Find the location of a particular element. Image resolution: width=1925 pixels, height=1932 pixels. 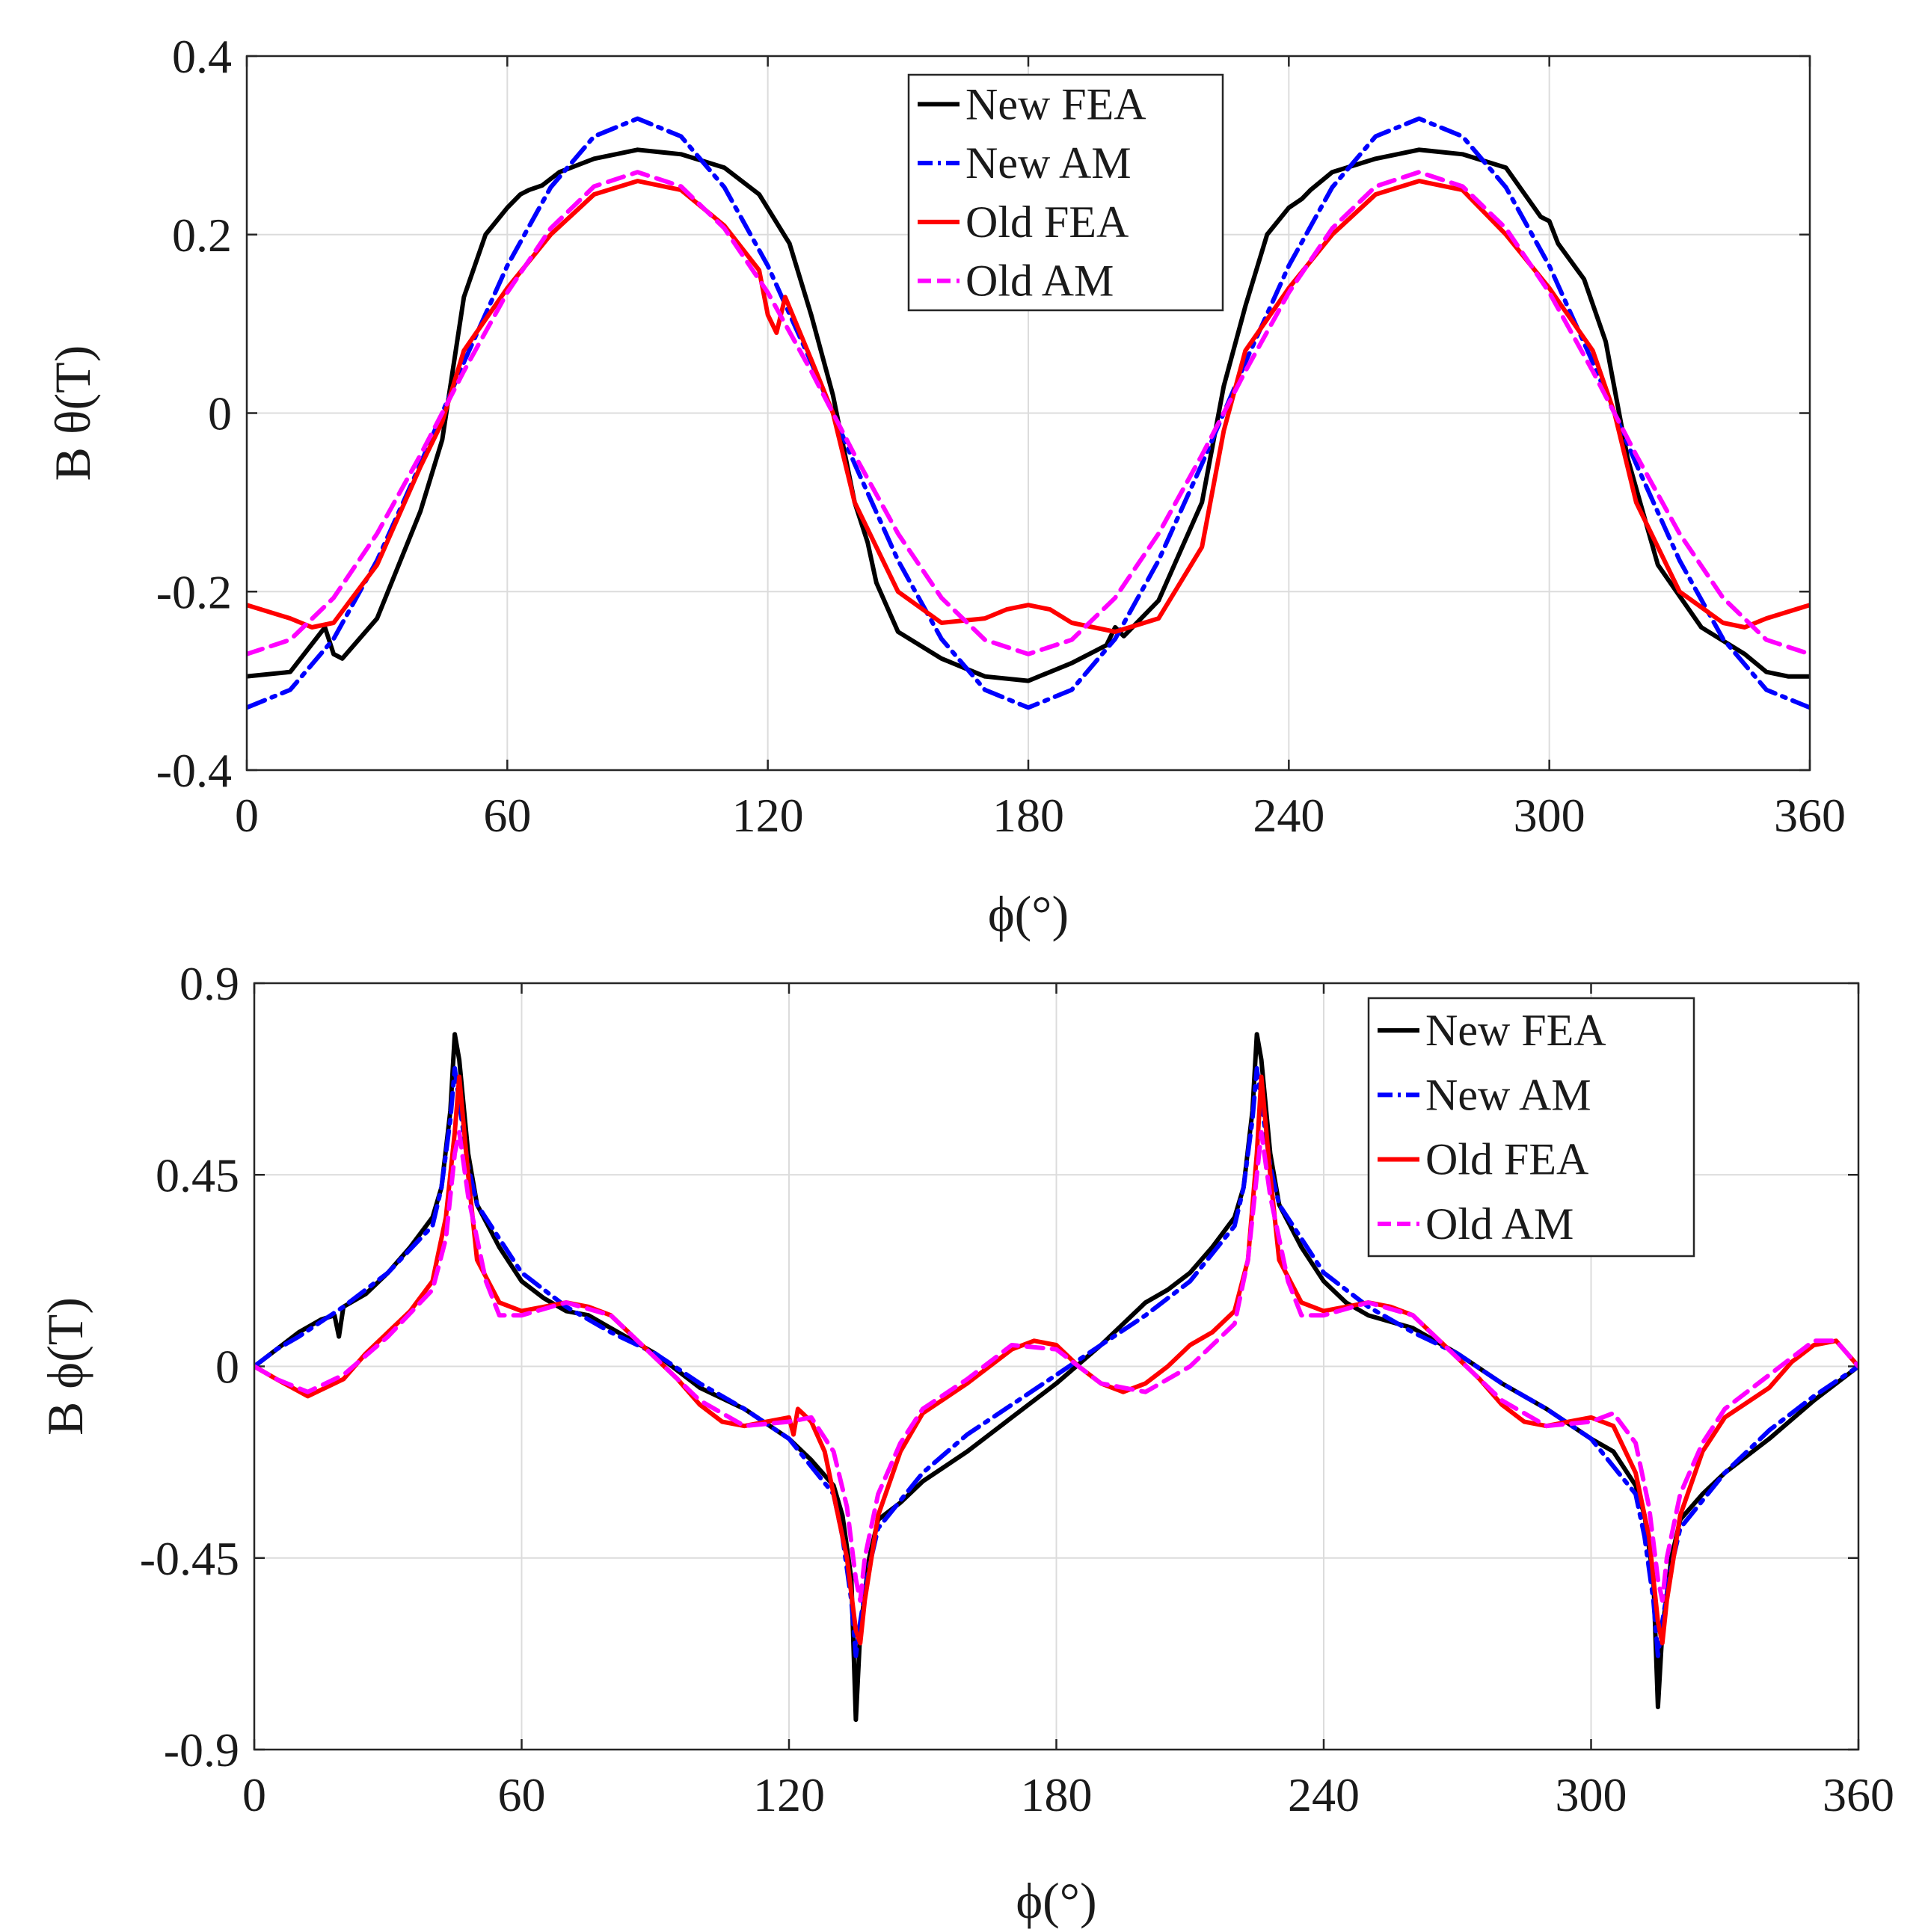

b-phi-x-tick-label: 240 is located at coordinates (1324, 1794).